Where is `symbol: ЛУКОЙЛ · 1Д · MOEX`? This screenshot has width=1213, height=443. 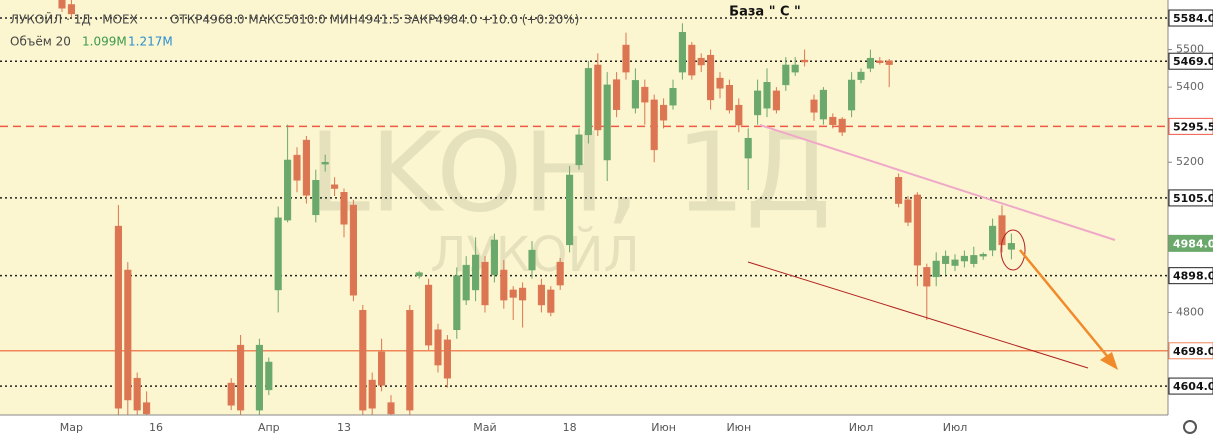 symbol: ЛУКОЙЛ · 1Д · MOEX is located at coordinates (74, 19).